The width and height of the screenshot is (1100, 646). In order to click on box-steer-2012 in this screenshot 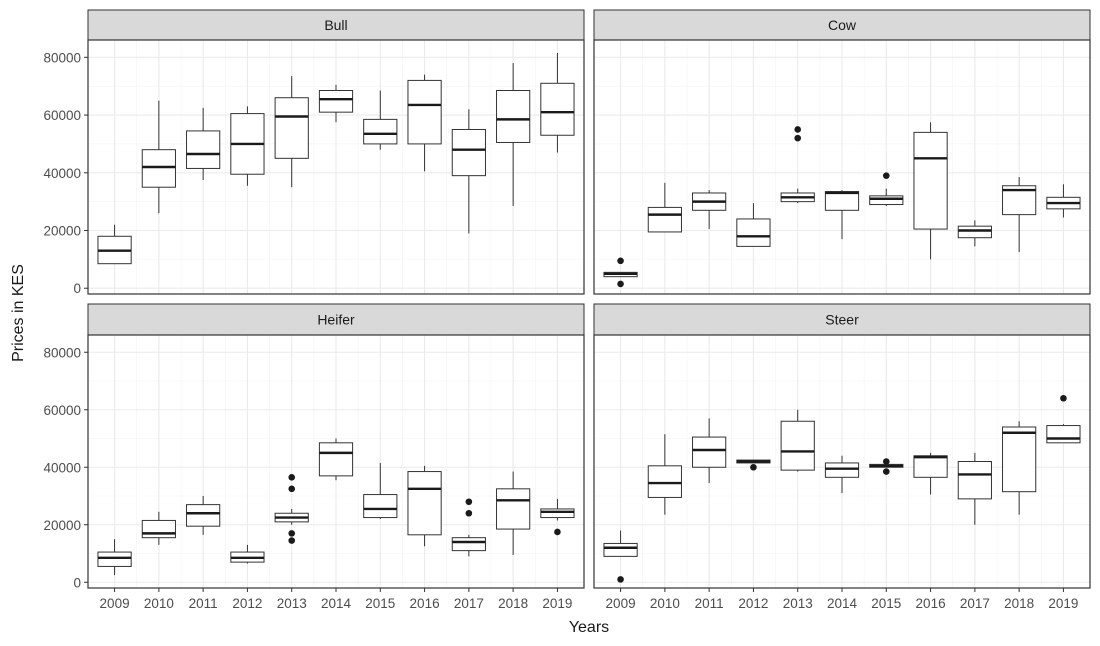, I will do `click(753, 465)`.